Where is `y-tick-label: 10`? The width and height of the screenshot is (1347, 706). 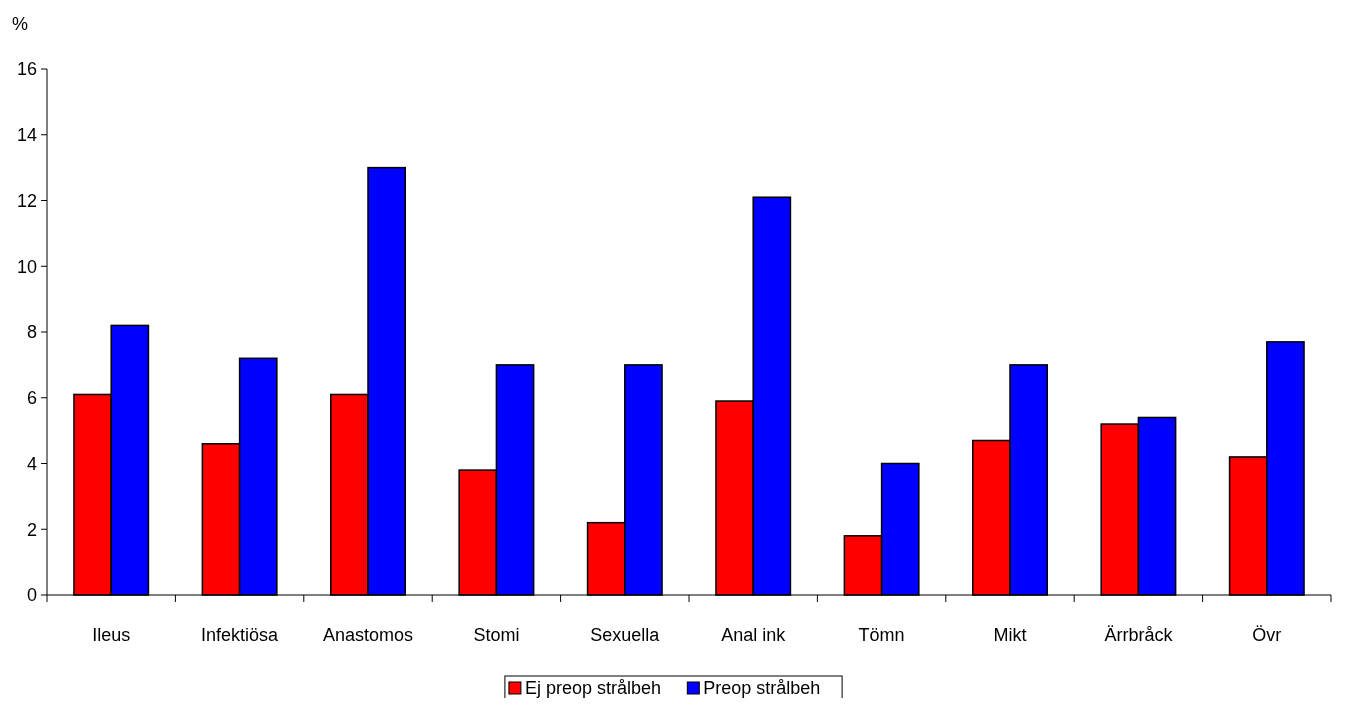 y-tick-label: 10 is located at coordinates (26, 266).